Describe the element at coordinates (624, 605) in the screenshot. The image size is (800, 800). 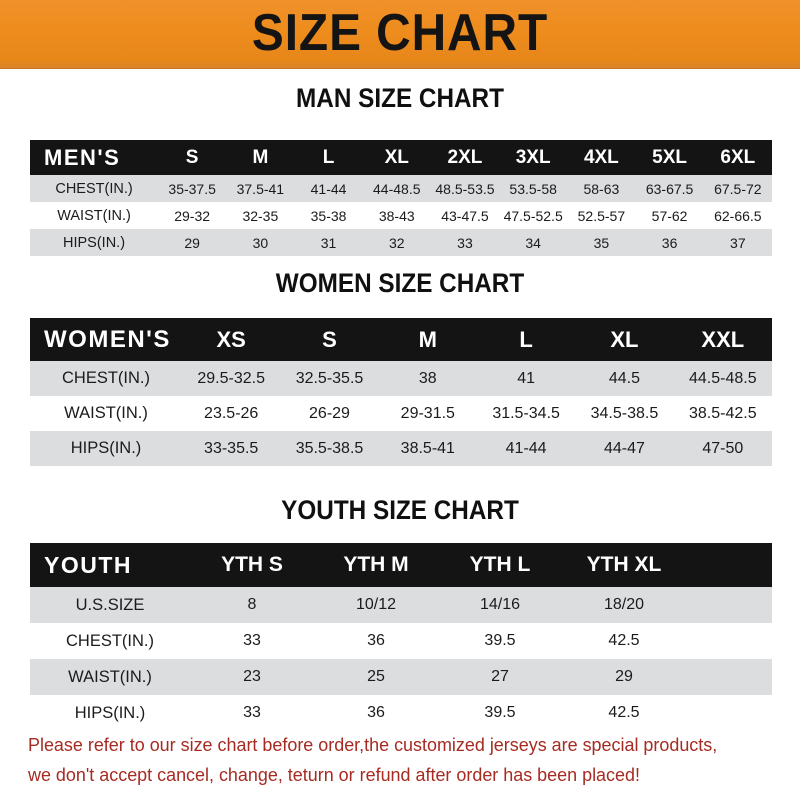
I see `youth-measure-value: 18/20` at that location.